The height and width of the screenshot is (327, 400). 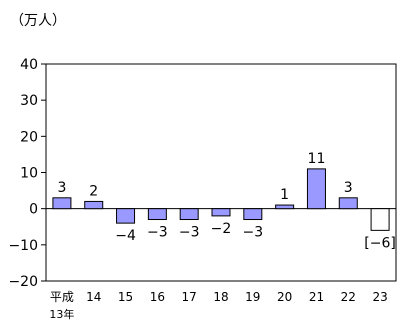 I want to click on data-label-1: 3, so click(x=61, y=188).